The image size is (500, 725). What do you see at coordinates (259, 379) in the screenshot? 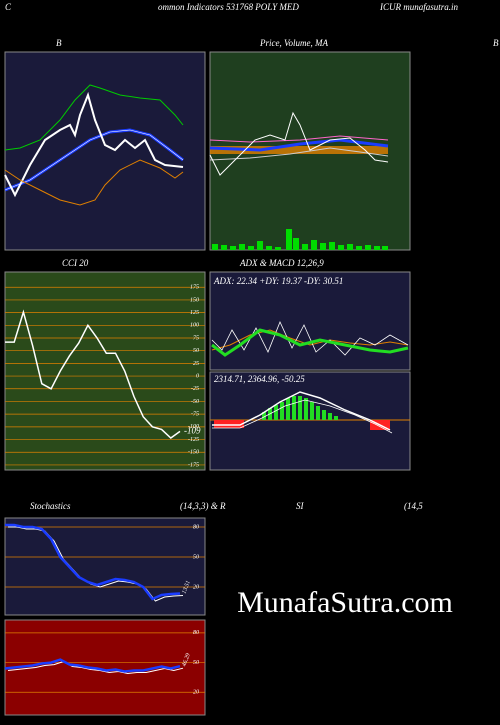
I see `macd-values: 2314.71, 2364.96, -50.25` at bounding box center [259, 379].